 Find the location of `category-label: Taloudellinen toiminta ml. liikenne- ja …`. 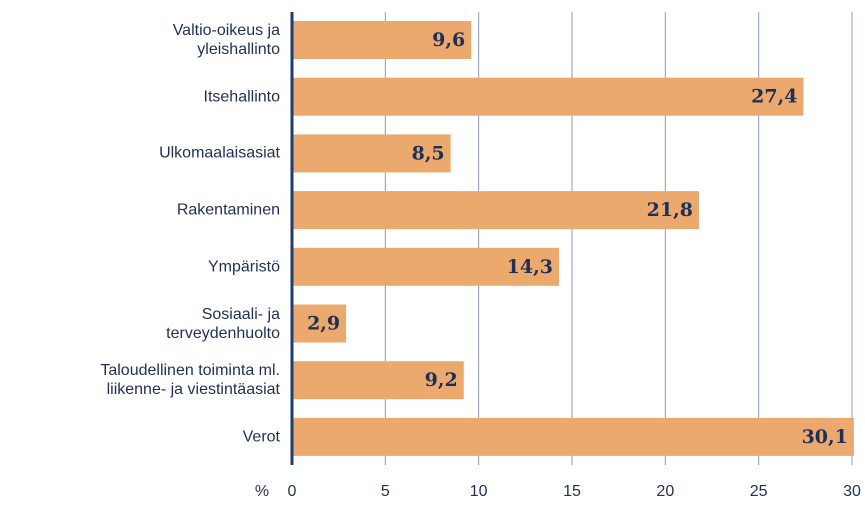

category-label: Taloudellinen toiminta ml. liikenne- ja … is located at coordinates (190, 380).